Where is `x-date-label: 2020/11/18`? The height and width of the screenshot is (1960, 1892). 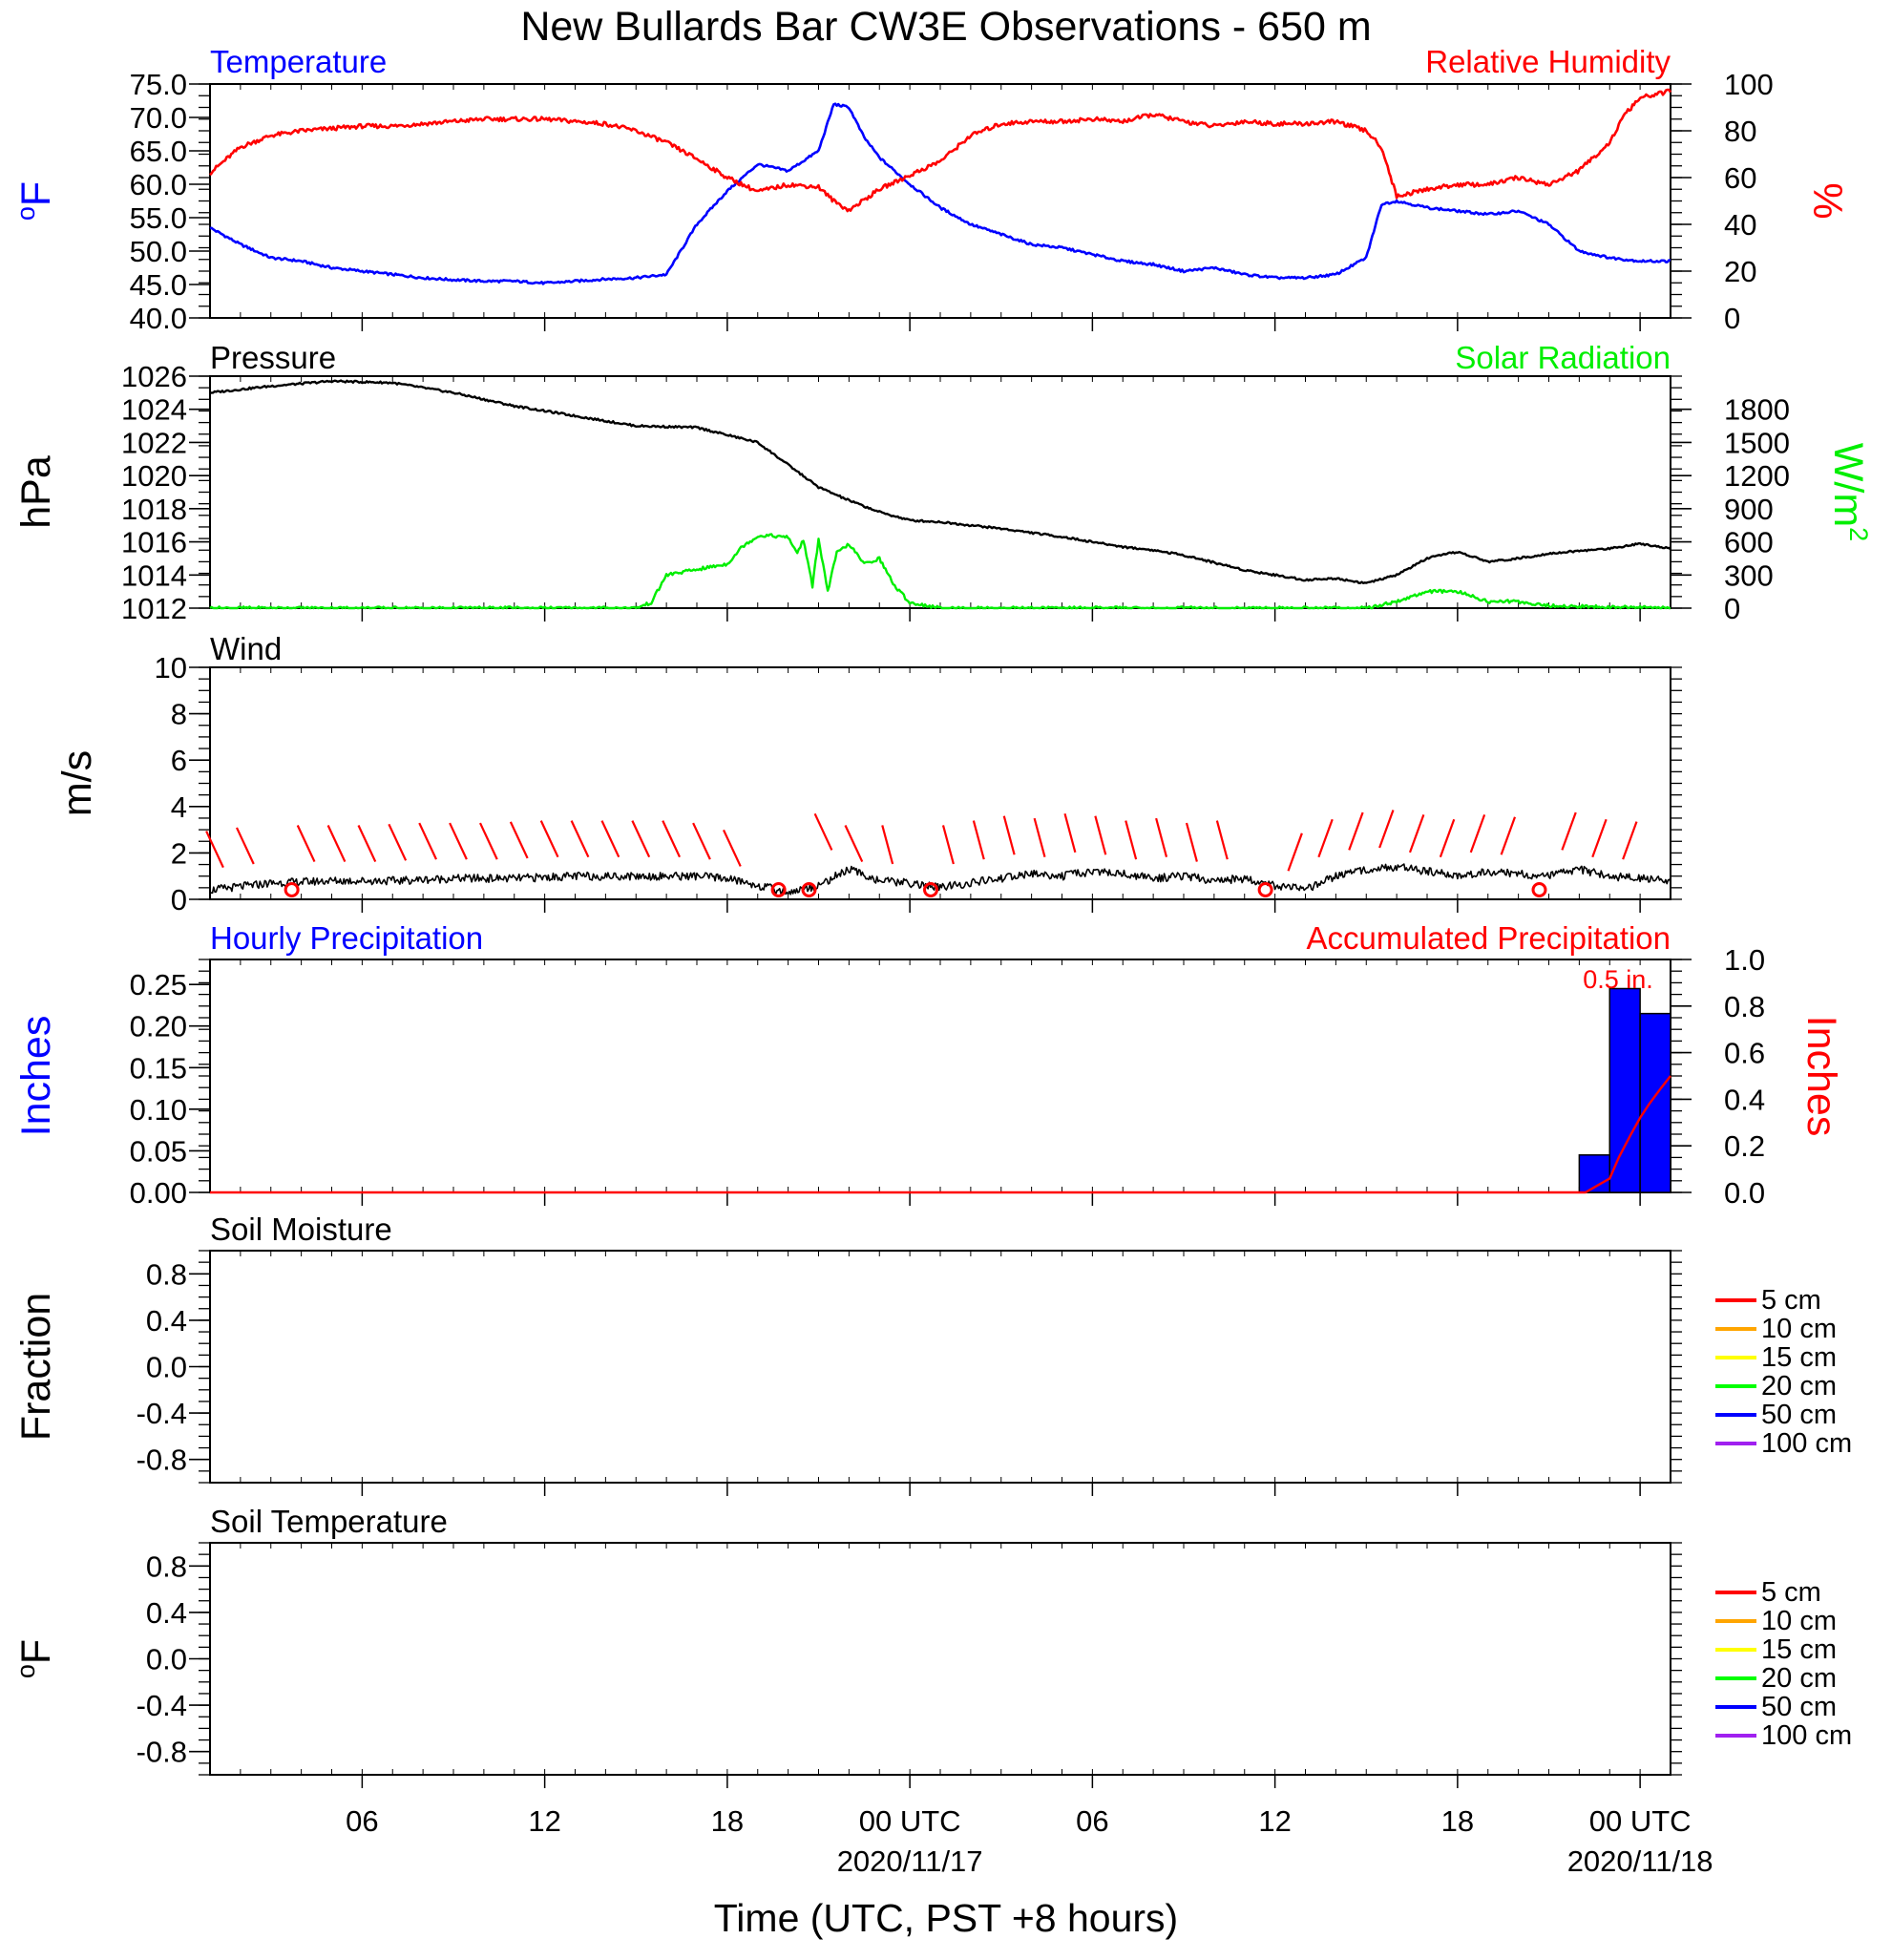
x-date-label: 2020/11/18 is located at coordinates (1640, 1861).